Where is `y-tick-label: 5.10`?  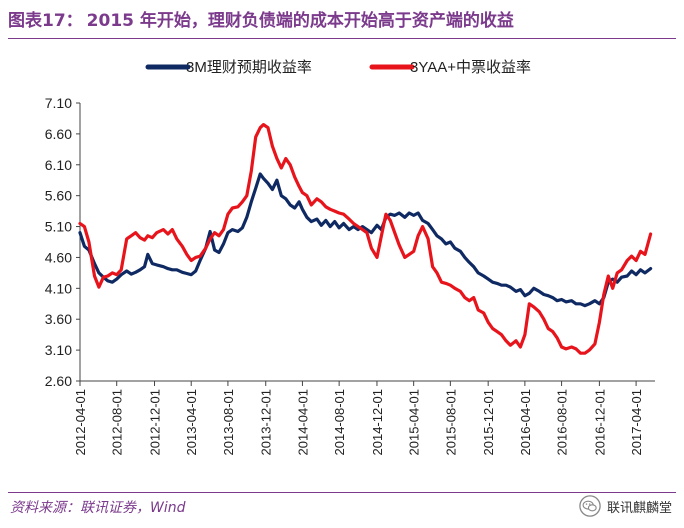
y-tick-label: 5.10 is located at coordinates (58, 227).